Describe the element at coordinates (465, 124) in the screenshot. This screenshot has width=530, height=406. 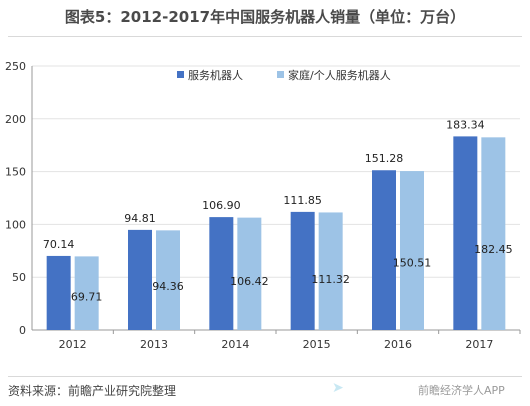
I see `data-label: 183.34` at that location.